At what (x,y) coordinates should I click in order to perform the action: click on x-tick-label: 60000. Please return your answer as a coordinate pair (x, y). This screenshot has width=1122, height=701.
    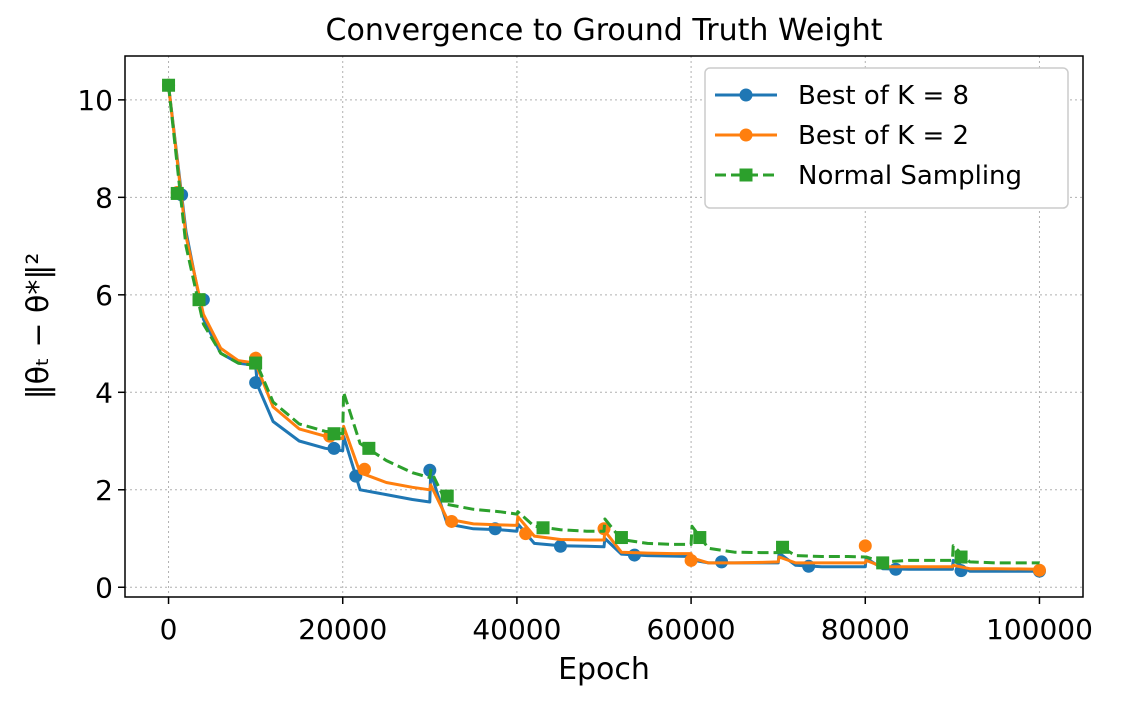
    Looking at the image, I should click on (691, 629).